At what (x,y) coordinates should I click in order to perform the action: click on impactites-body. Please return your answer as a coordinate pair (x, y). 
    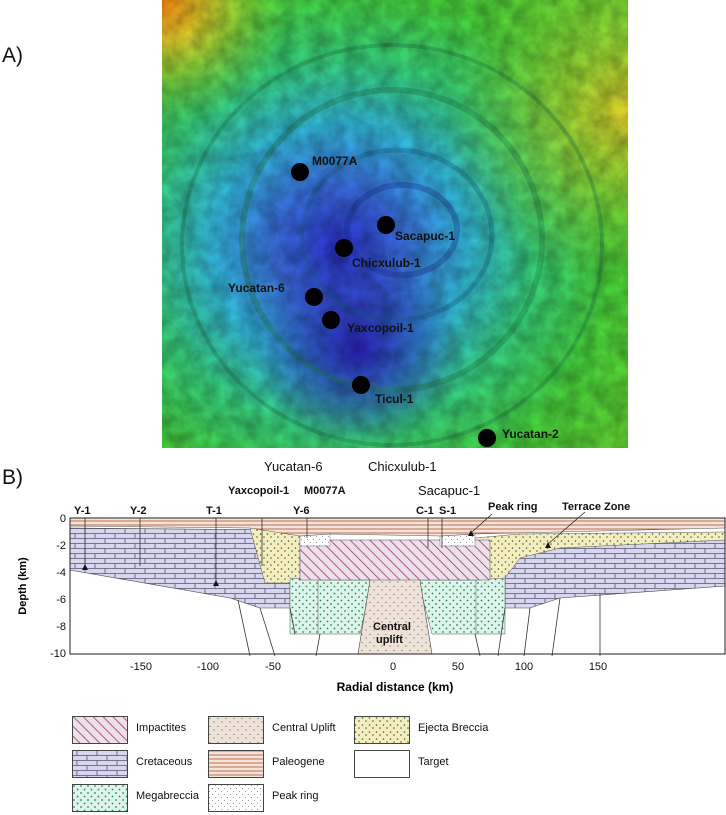
    Looking at the image, I should click on (395, 560).